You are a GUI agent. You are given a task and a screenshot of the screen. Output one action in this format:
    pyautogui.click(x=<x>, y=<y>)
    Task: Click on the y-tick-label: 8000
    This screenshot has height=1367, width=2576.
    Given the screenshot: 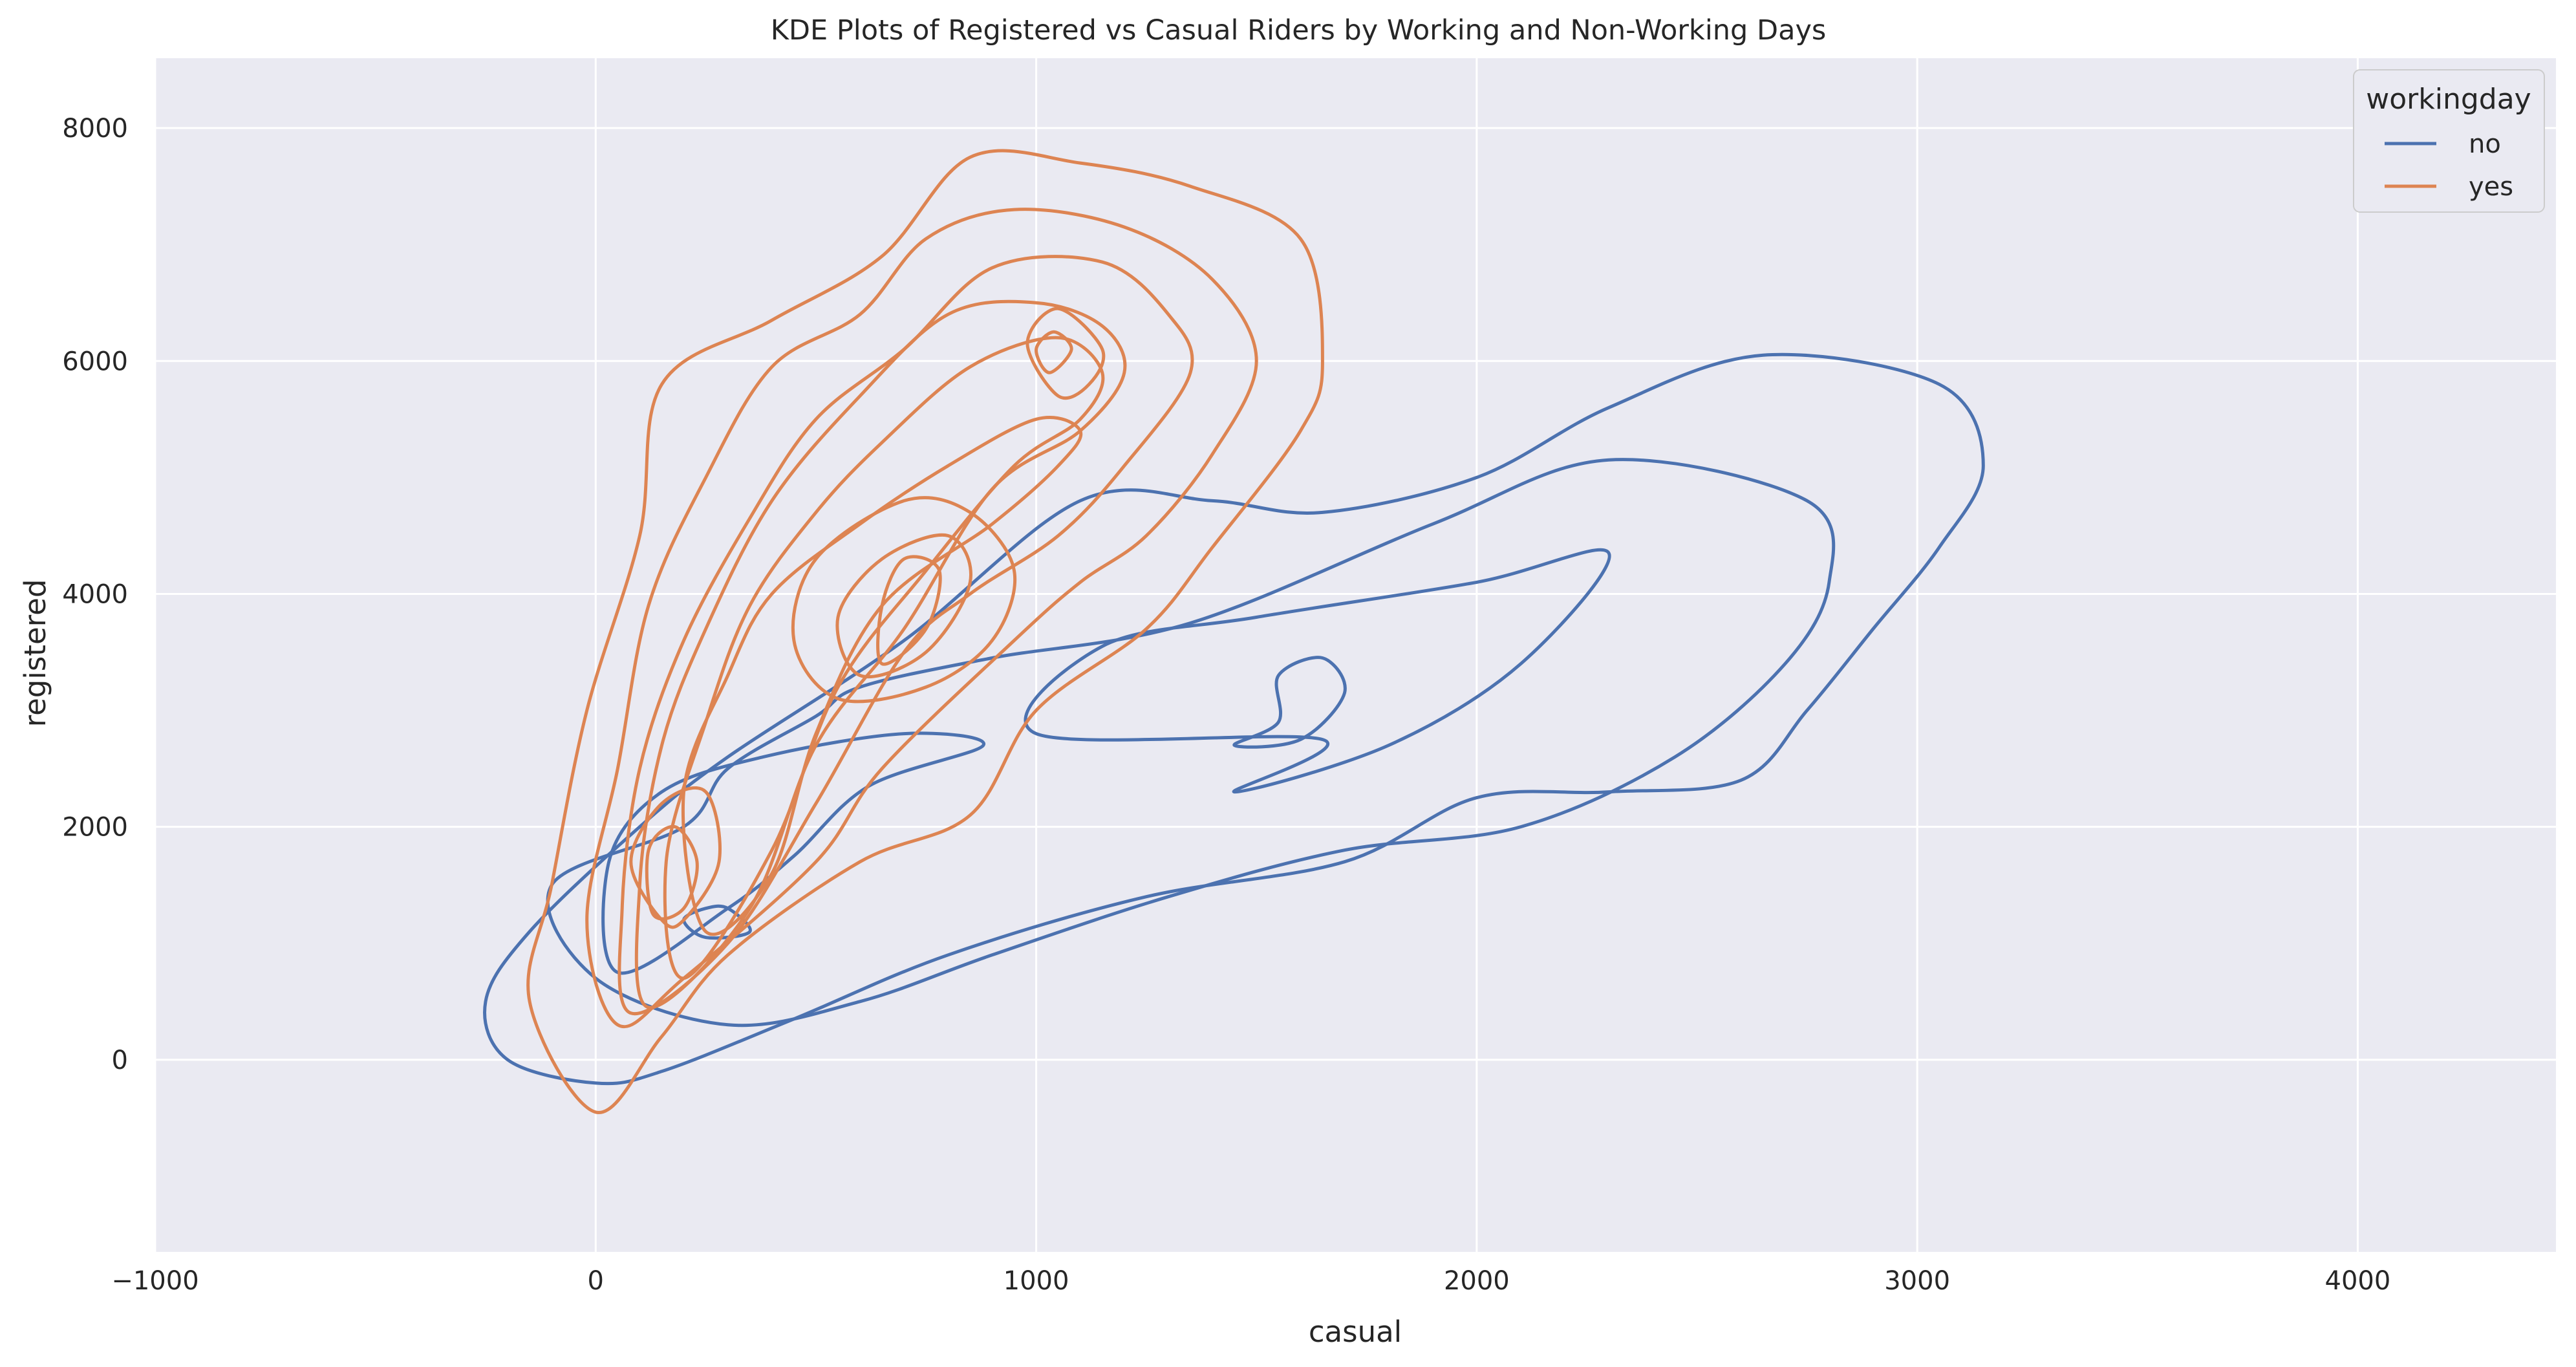 What is the action you would take?
    pyautogui.click(x=95, y=129)
    